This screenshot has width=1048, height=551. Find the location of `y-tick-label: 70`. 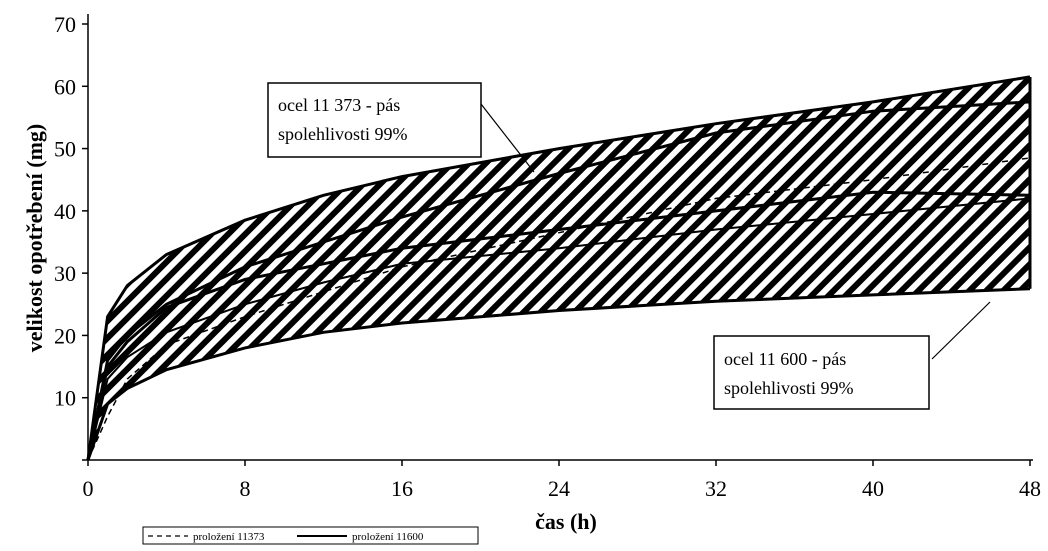

y-tick-label: 70 is located at coordinates (65, 24).